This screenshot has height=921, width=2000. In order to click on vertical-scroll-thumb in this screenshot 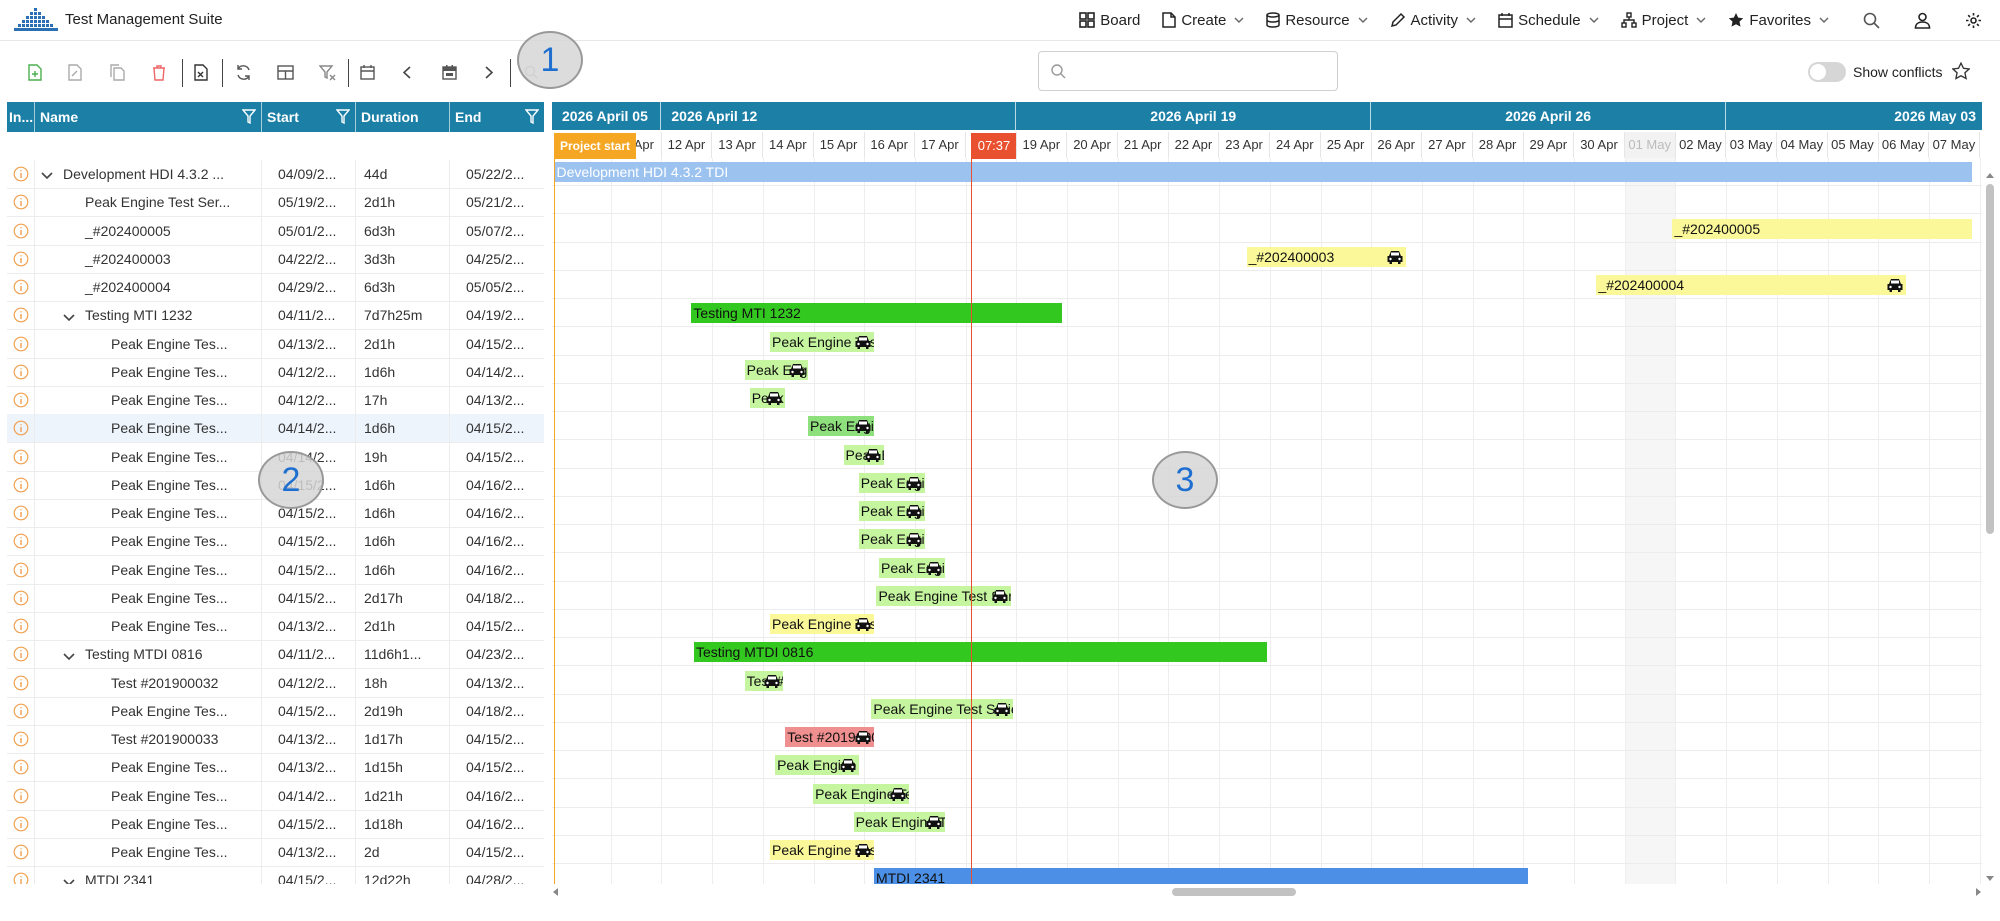, I will do `click(1990, 359)`.